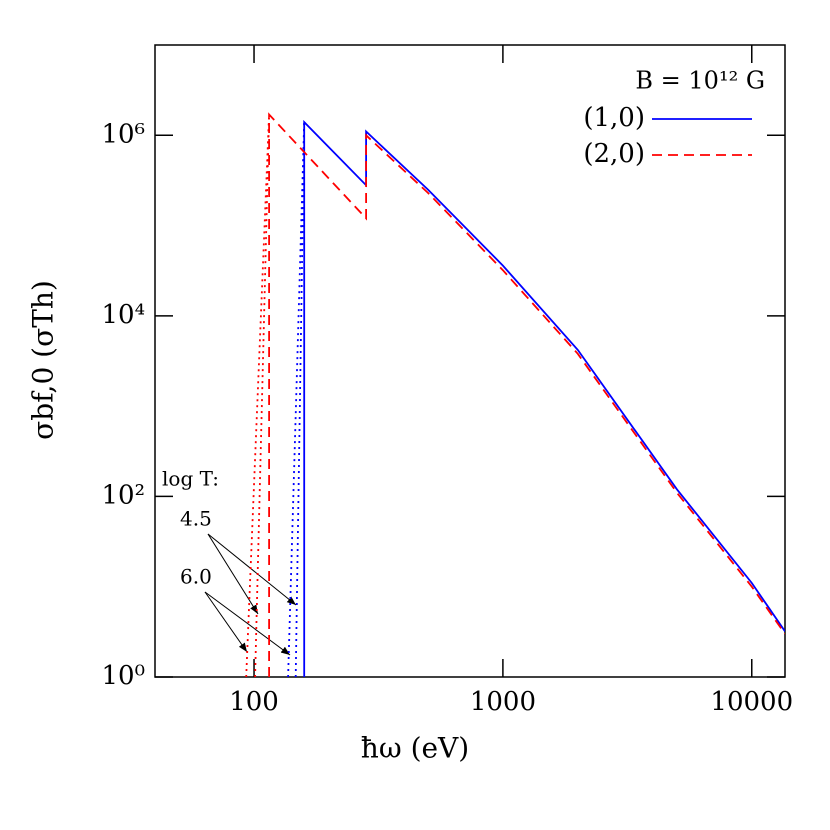  What do you see at coordinates (123, 495) in the screenshot?
I see `y-tick-label: 10²` at bounding box center [123, 495].